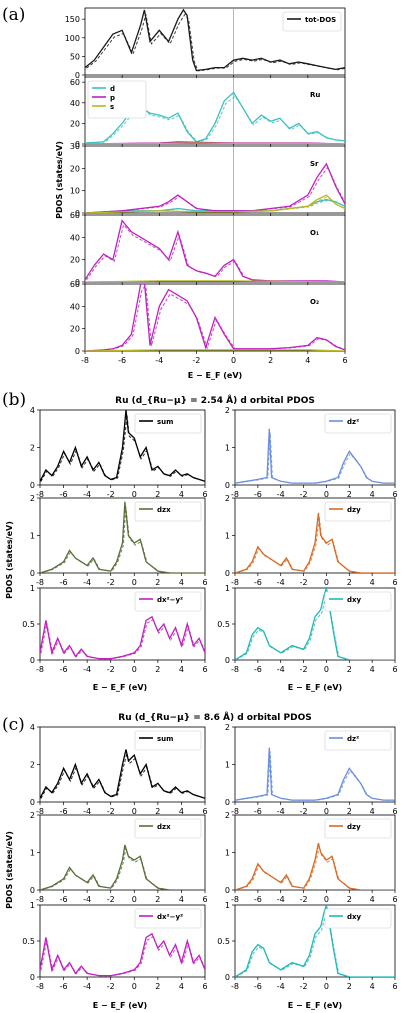  I want to click on series-line-dz², so click(315, 456).